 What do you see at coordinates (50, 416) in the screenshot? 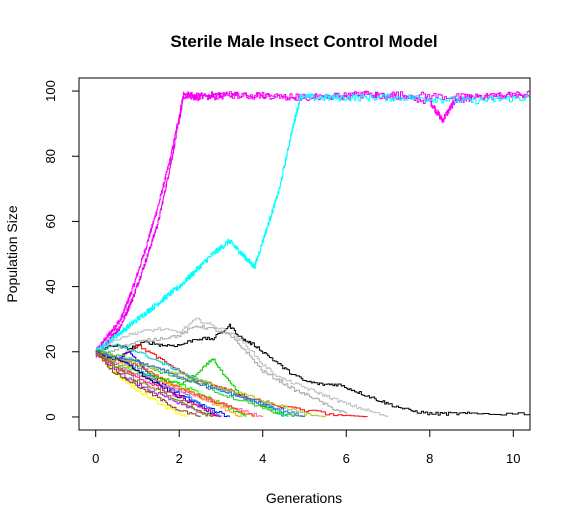
I see `y-tick-label: 0` at bounding box center [50, 416].